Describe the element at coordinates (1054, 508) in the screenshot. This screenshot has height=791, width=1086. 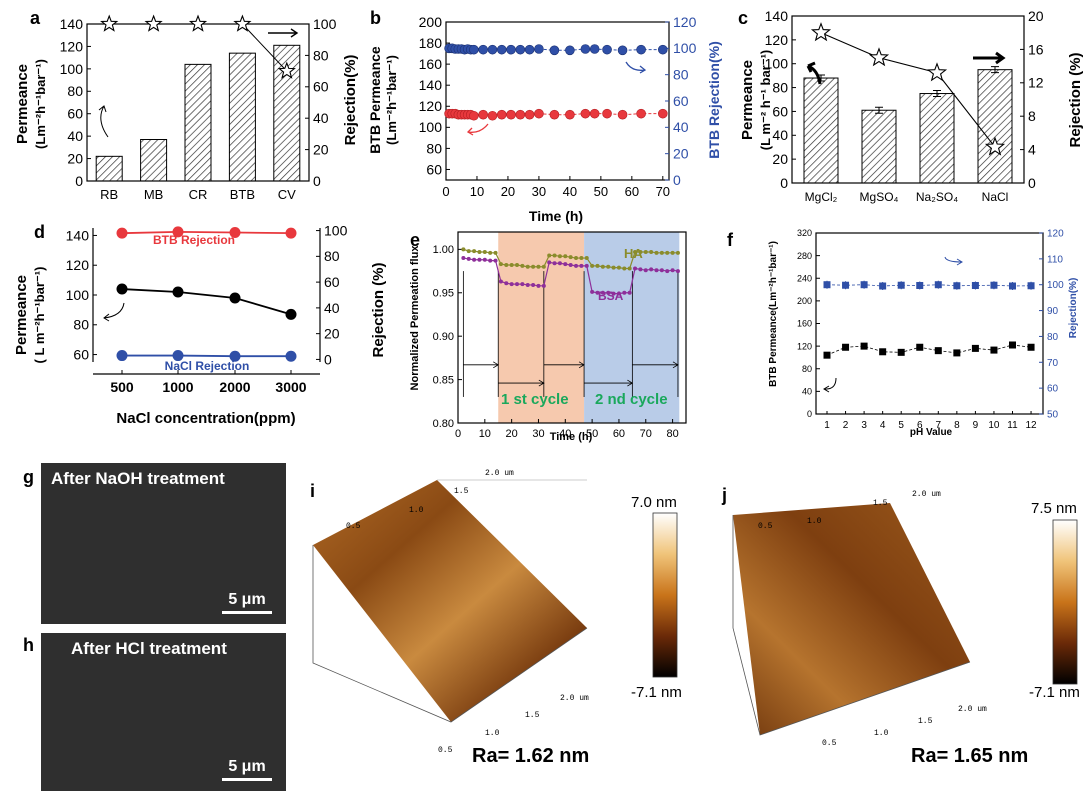
I see `colorbar-max: 7.5 nm` at that location.